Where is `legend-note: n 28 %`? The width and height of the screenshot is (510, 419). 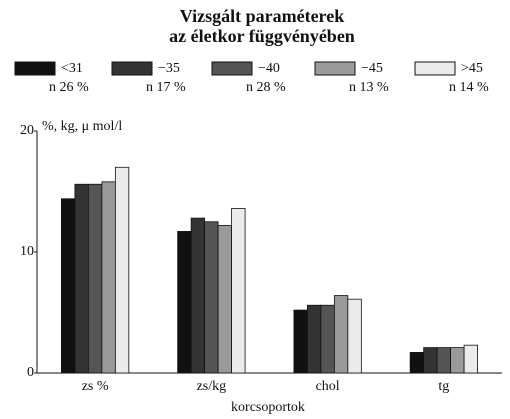
legend-note: n 28 % is located at coordinates (266, 87).